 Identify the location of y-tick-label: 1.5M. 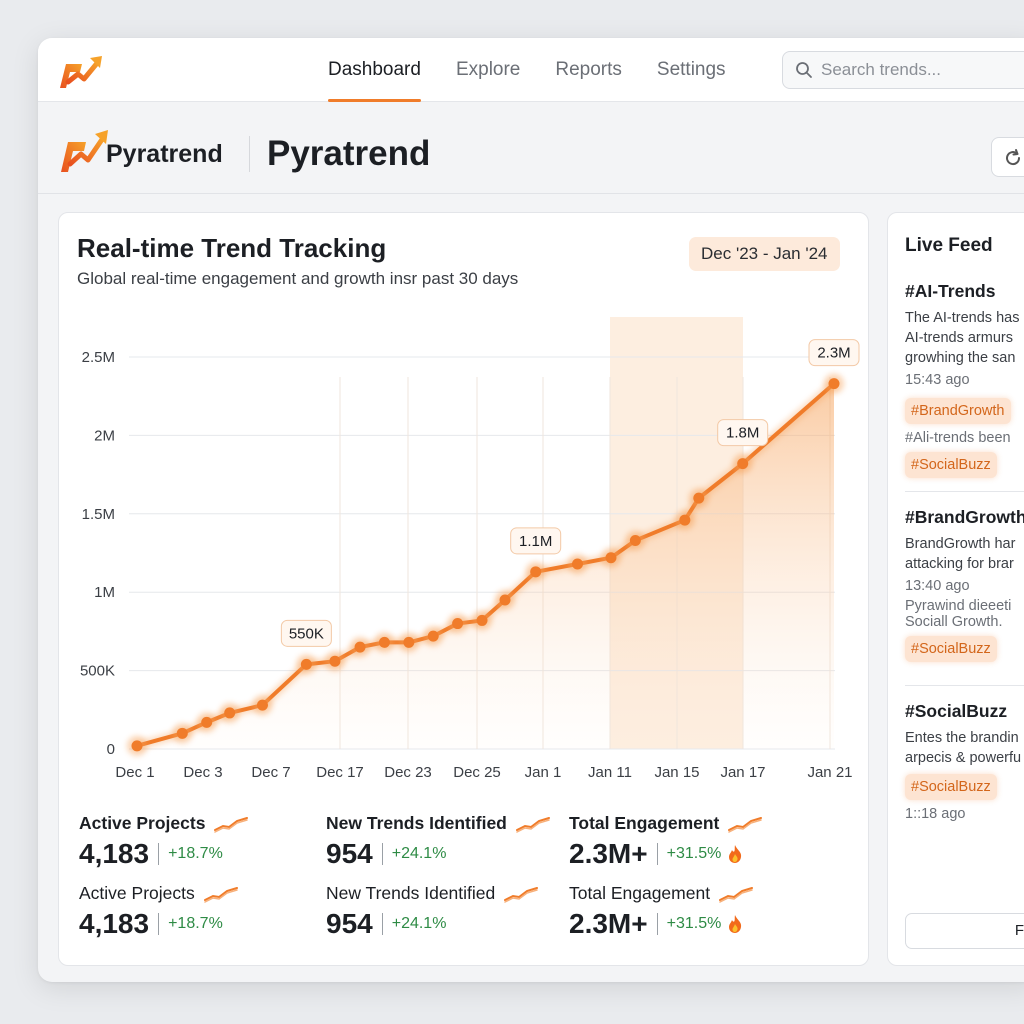
(98, 514).